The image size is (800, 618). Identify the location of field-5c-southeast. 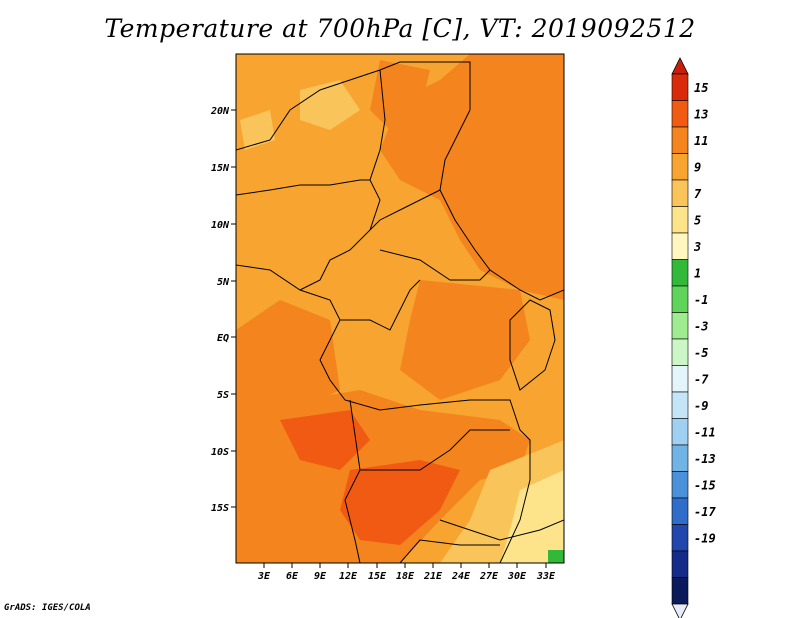
(532, 516).